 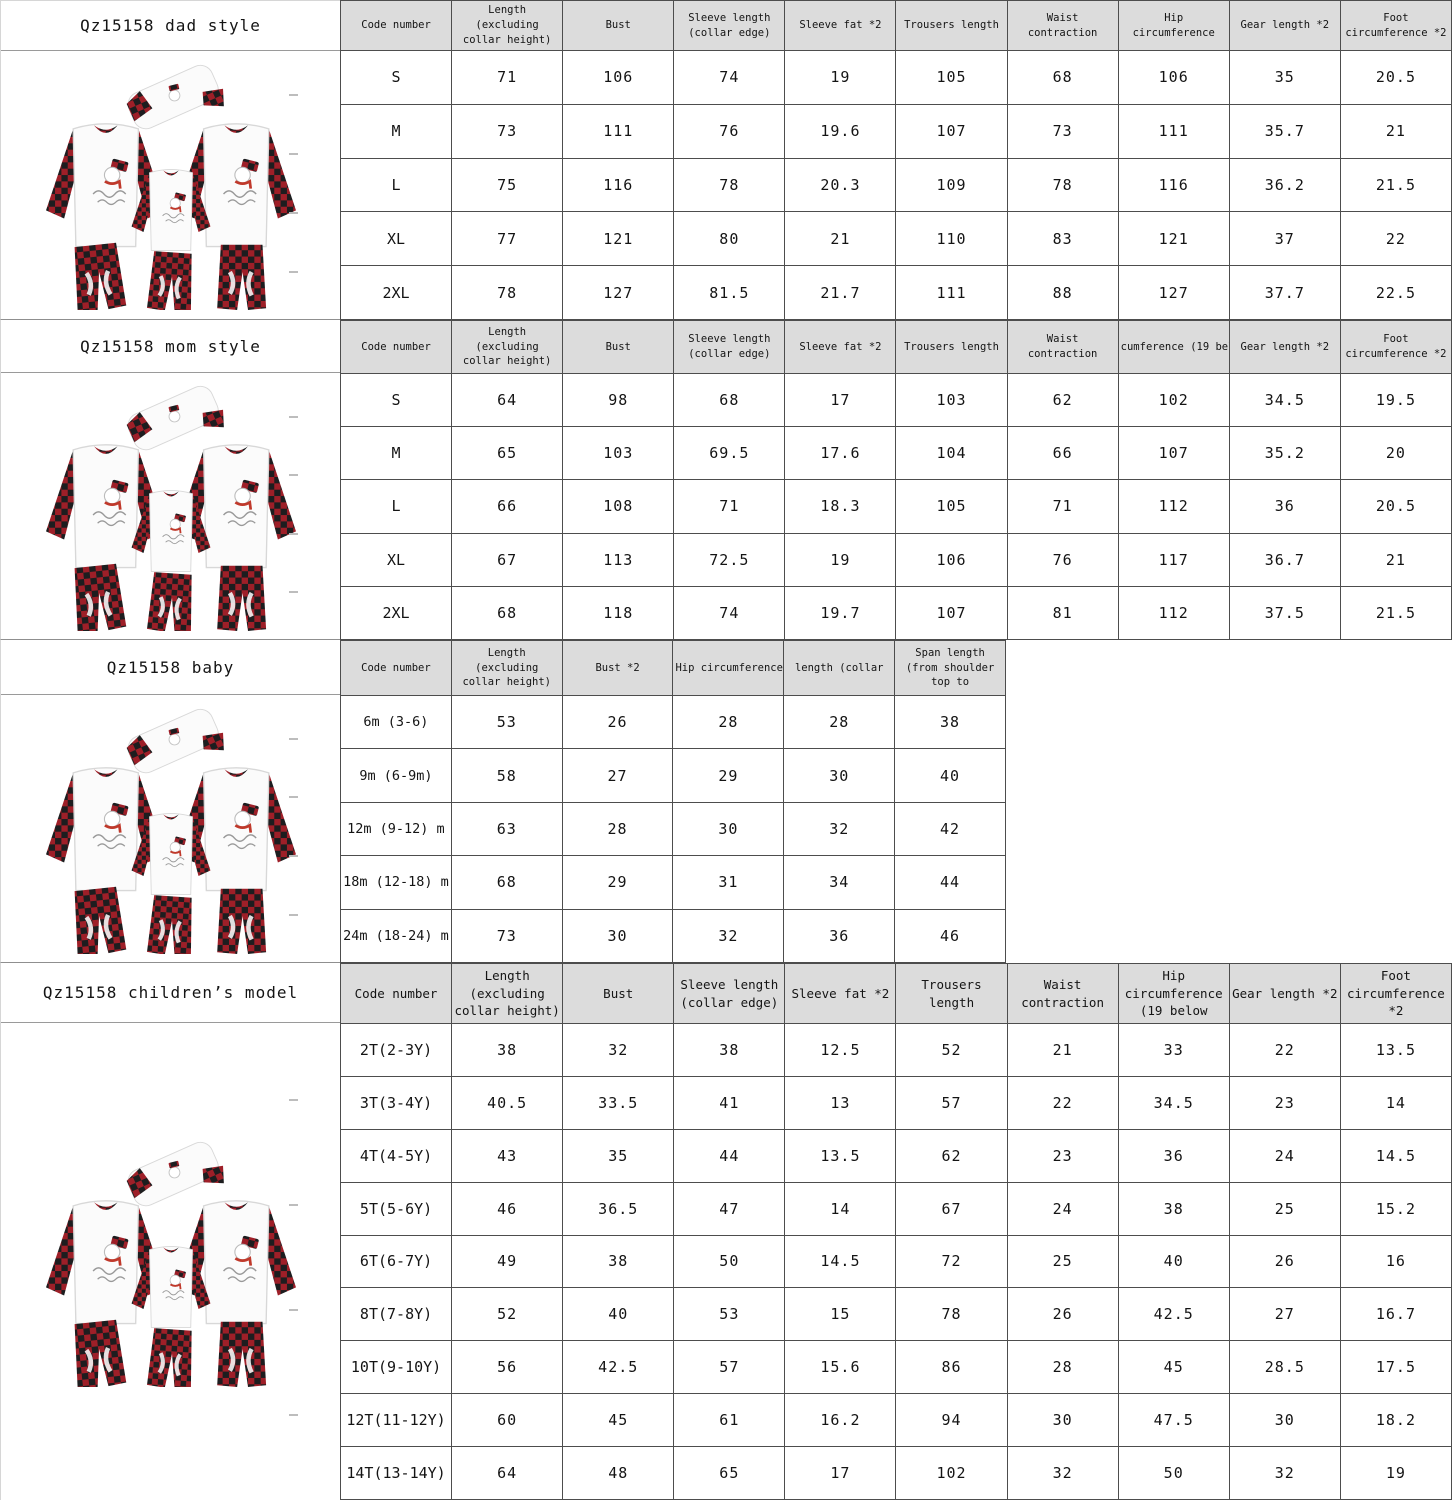 What do you see at coordinates (506, 882) in the screenshot?
I see `measurement-cell: 68` at bounding box center [506, 882].